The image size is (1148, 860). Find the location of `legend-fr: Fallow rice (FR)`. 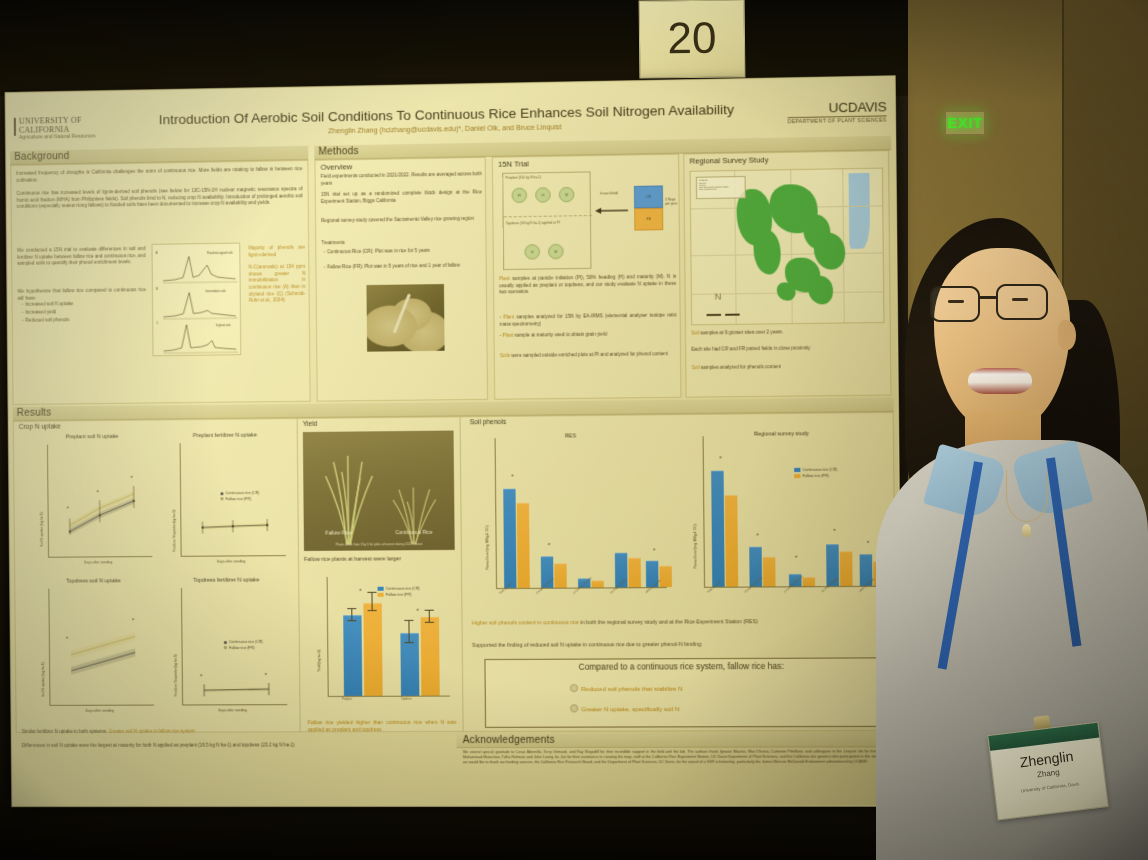

legend-fr: Fallow rice (FR) is located at coordinates (238, 498).